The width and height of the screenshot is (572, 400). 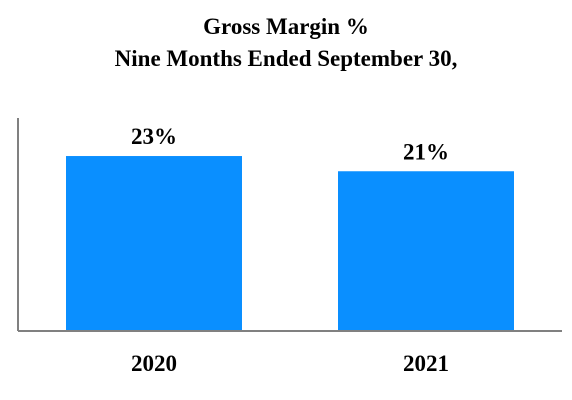 I want to click on chart-subtitle: Nine Months Ended September 30,, so click(x=286, y=58).